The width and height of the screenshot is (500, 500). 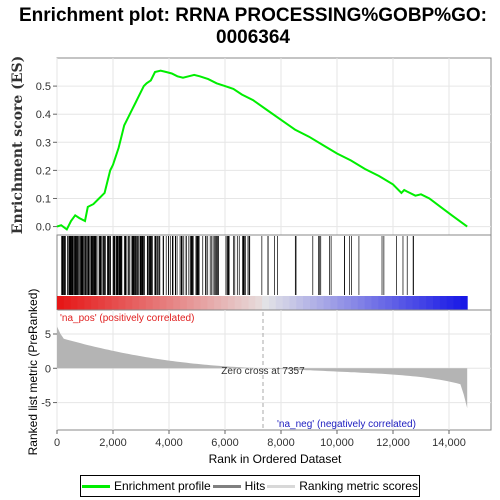 What do you see at coordinates (95, 486) in the screenshot?
I see `legend-swatch-es` at bounding box center [95, 486].